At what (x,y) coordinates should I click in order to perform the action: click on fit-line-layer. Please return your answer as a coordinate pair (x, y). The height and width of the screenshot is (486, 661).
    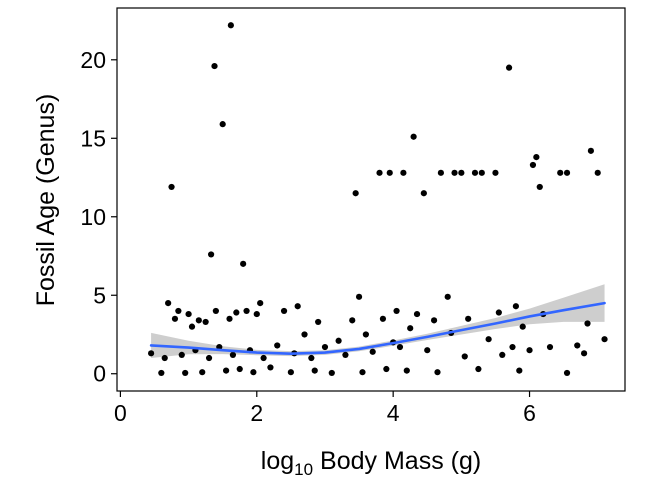
    Looking at the image, I should click on (377, 328).